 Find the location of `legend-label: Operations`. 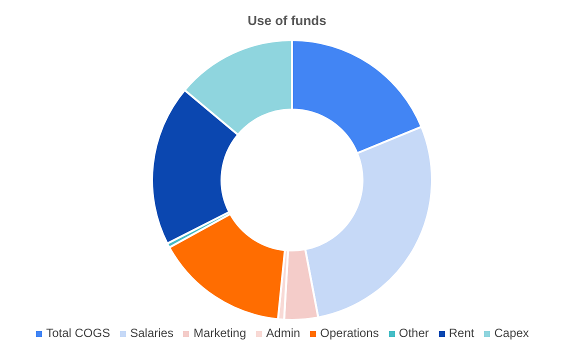

legend-label: Operations is located at coordinates (349, 333).